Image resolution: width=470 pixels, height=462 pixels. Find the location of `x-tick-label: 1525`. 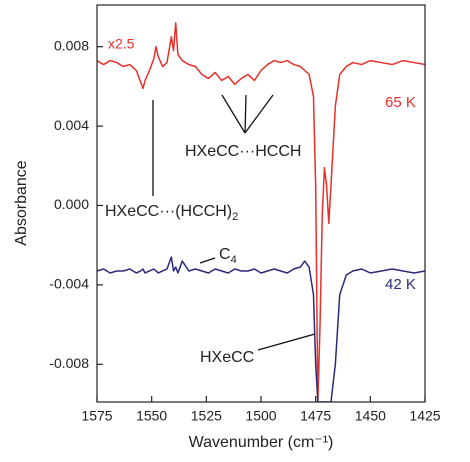

x-tick-label: 1525 is located at coordinates (206, 416).